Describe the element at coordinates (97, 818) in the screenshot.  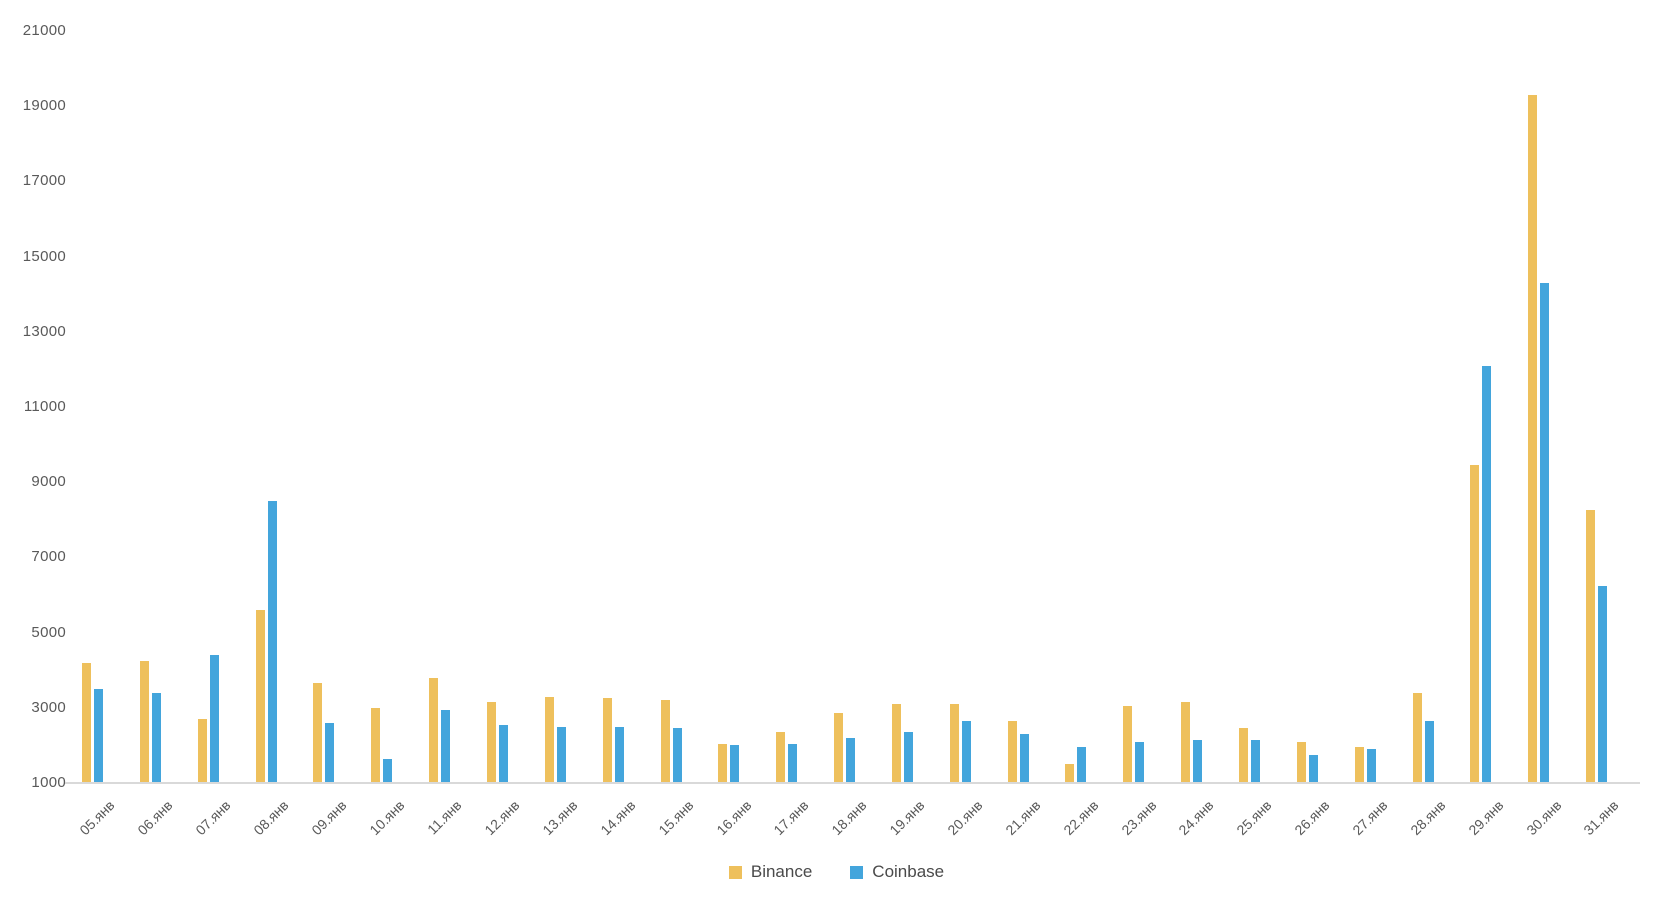
I see `x-tick-label: 05.янв` at that location.